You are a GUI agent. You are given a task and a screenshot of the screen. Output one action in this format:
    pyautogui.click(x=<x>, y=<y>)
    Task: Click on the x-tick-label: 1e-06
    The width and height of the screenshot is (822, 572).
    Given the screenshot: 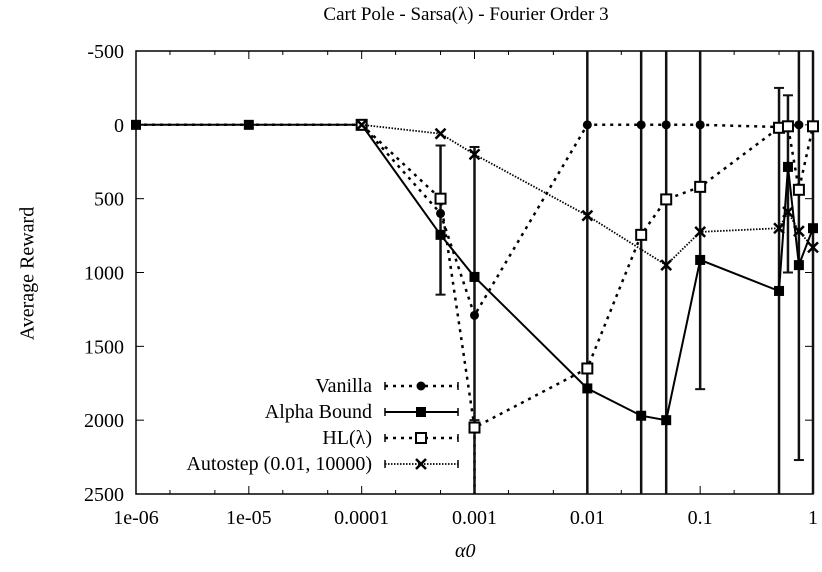 What is the action you would take?
    pyautogui.click(x=136, y=518)
    